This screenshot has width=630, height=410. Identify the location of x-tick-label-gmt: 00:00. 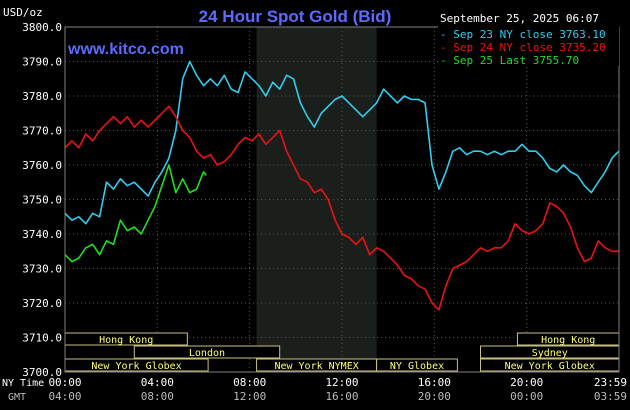
(526, 396).